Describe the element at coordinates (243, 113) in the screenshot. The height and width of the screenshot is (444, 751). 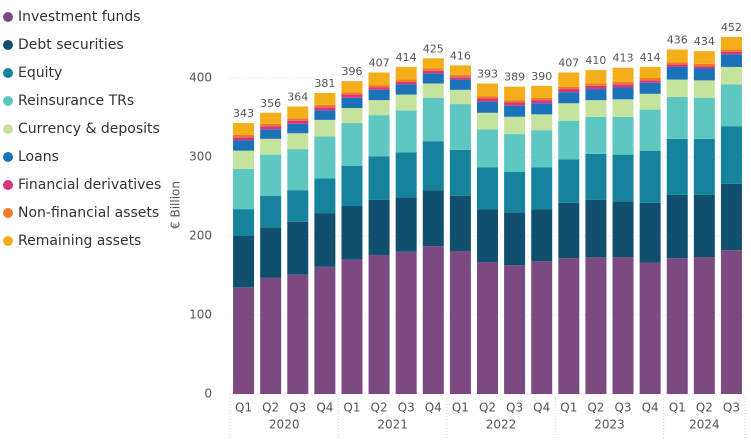
I see `total-label: 343` at that location.